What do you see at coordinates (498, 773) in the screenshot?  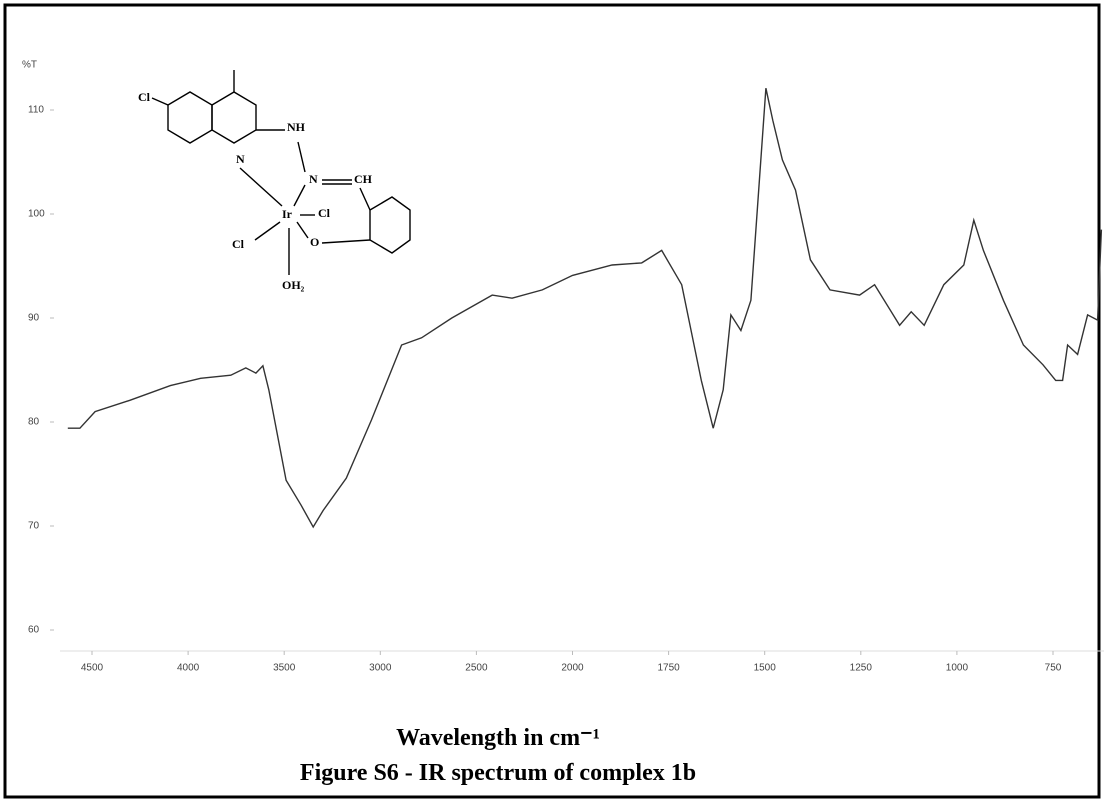 I see `caption: Figure S6 - IR spectrum of complex 1b` at bounding box center [498, 773].